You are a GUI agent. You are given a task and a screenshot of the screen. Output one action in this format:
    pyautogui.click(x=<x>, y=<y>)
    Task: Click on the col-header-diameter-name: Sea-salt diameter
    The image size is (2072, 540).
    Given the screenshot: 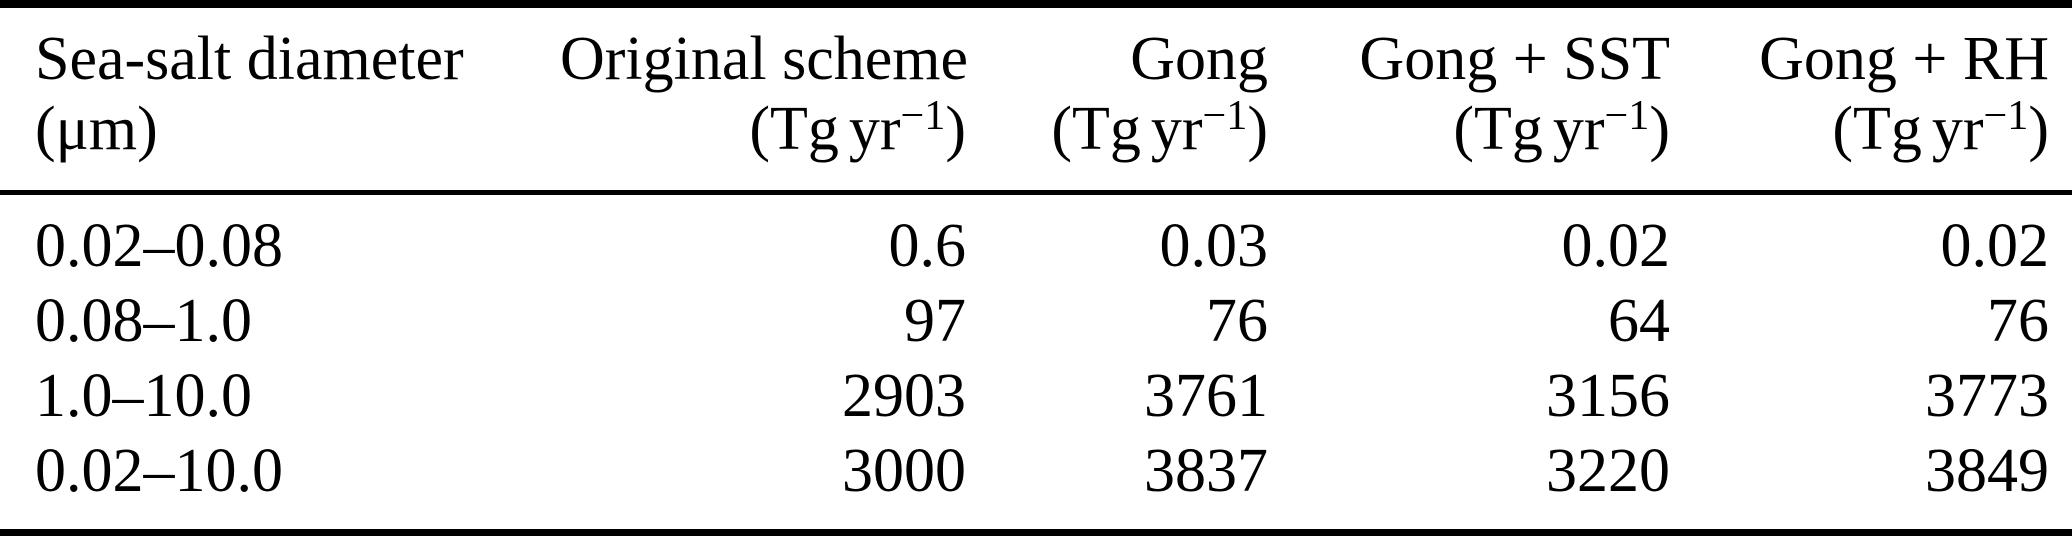 What is the action you would take?
    pyautogui.click(x=249, y=59)
    